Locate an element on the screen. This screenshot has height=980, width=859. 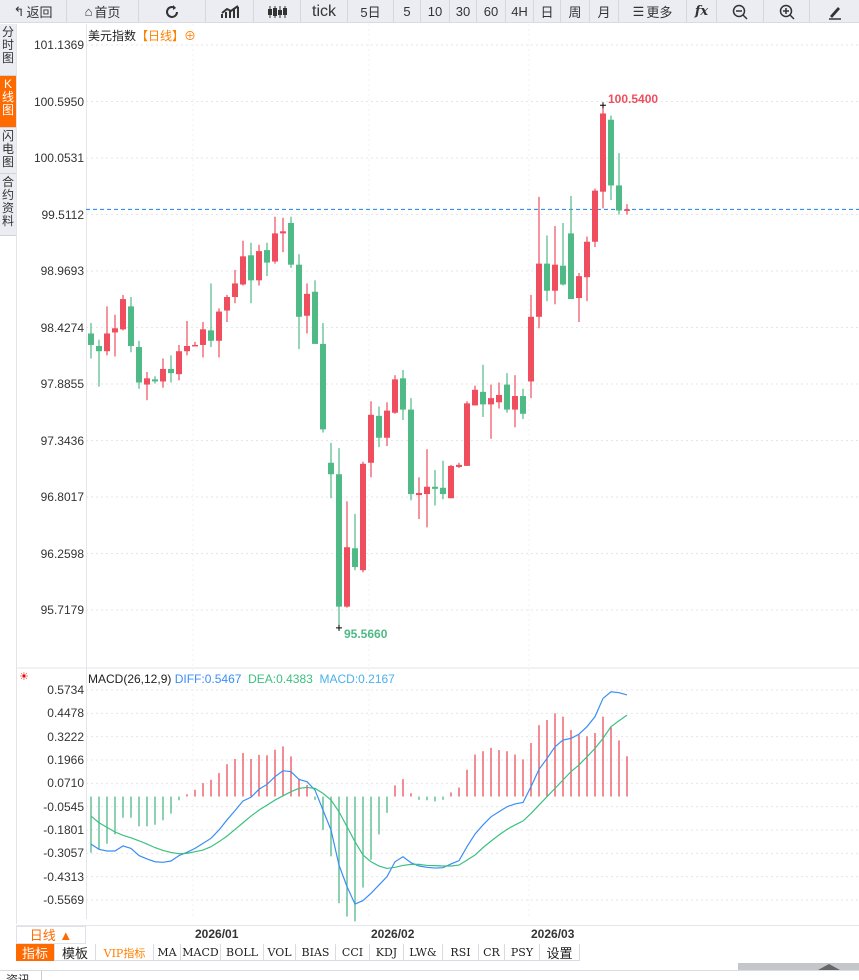
draw-button is located at coordinates (834, 11).